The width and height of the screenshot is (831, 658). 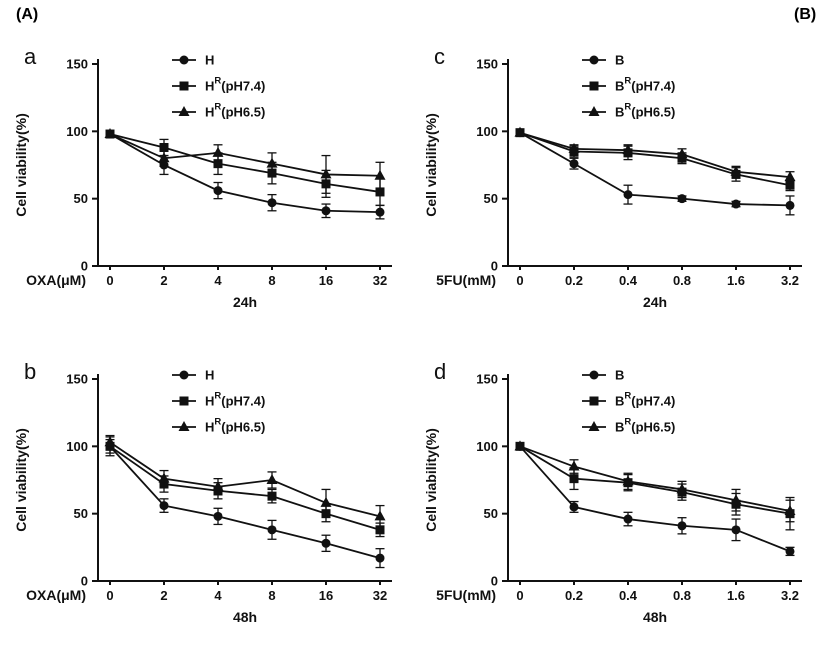 I want to click on chart-c-letter: c, so click(x=439, y=56).